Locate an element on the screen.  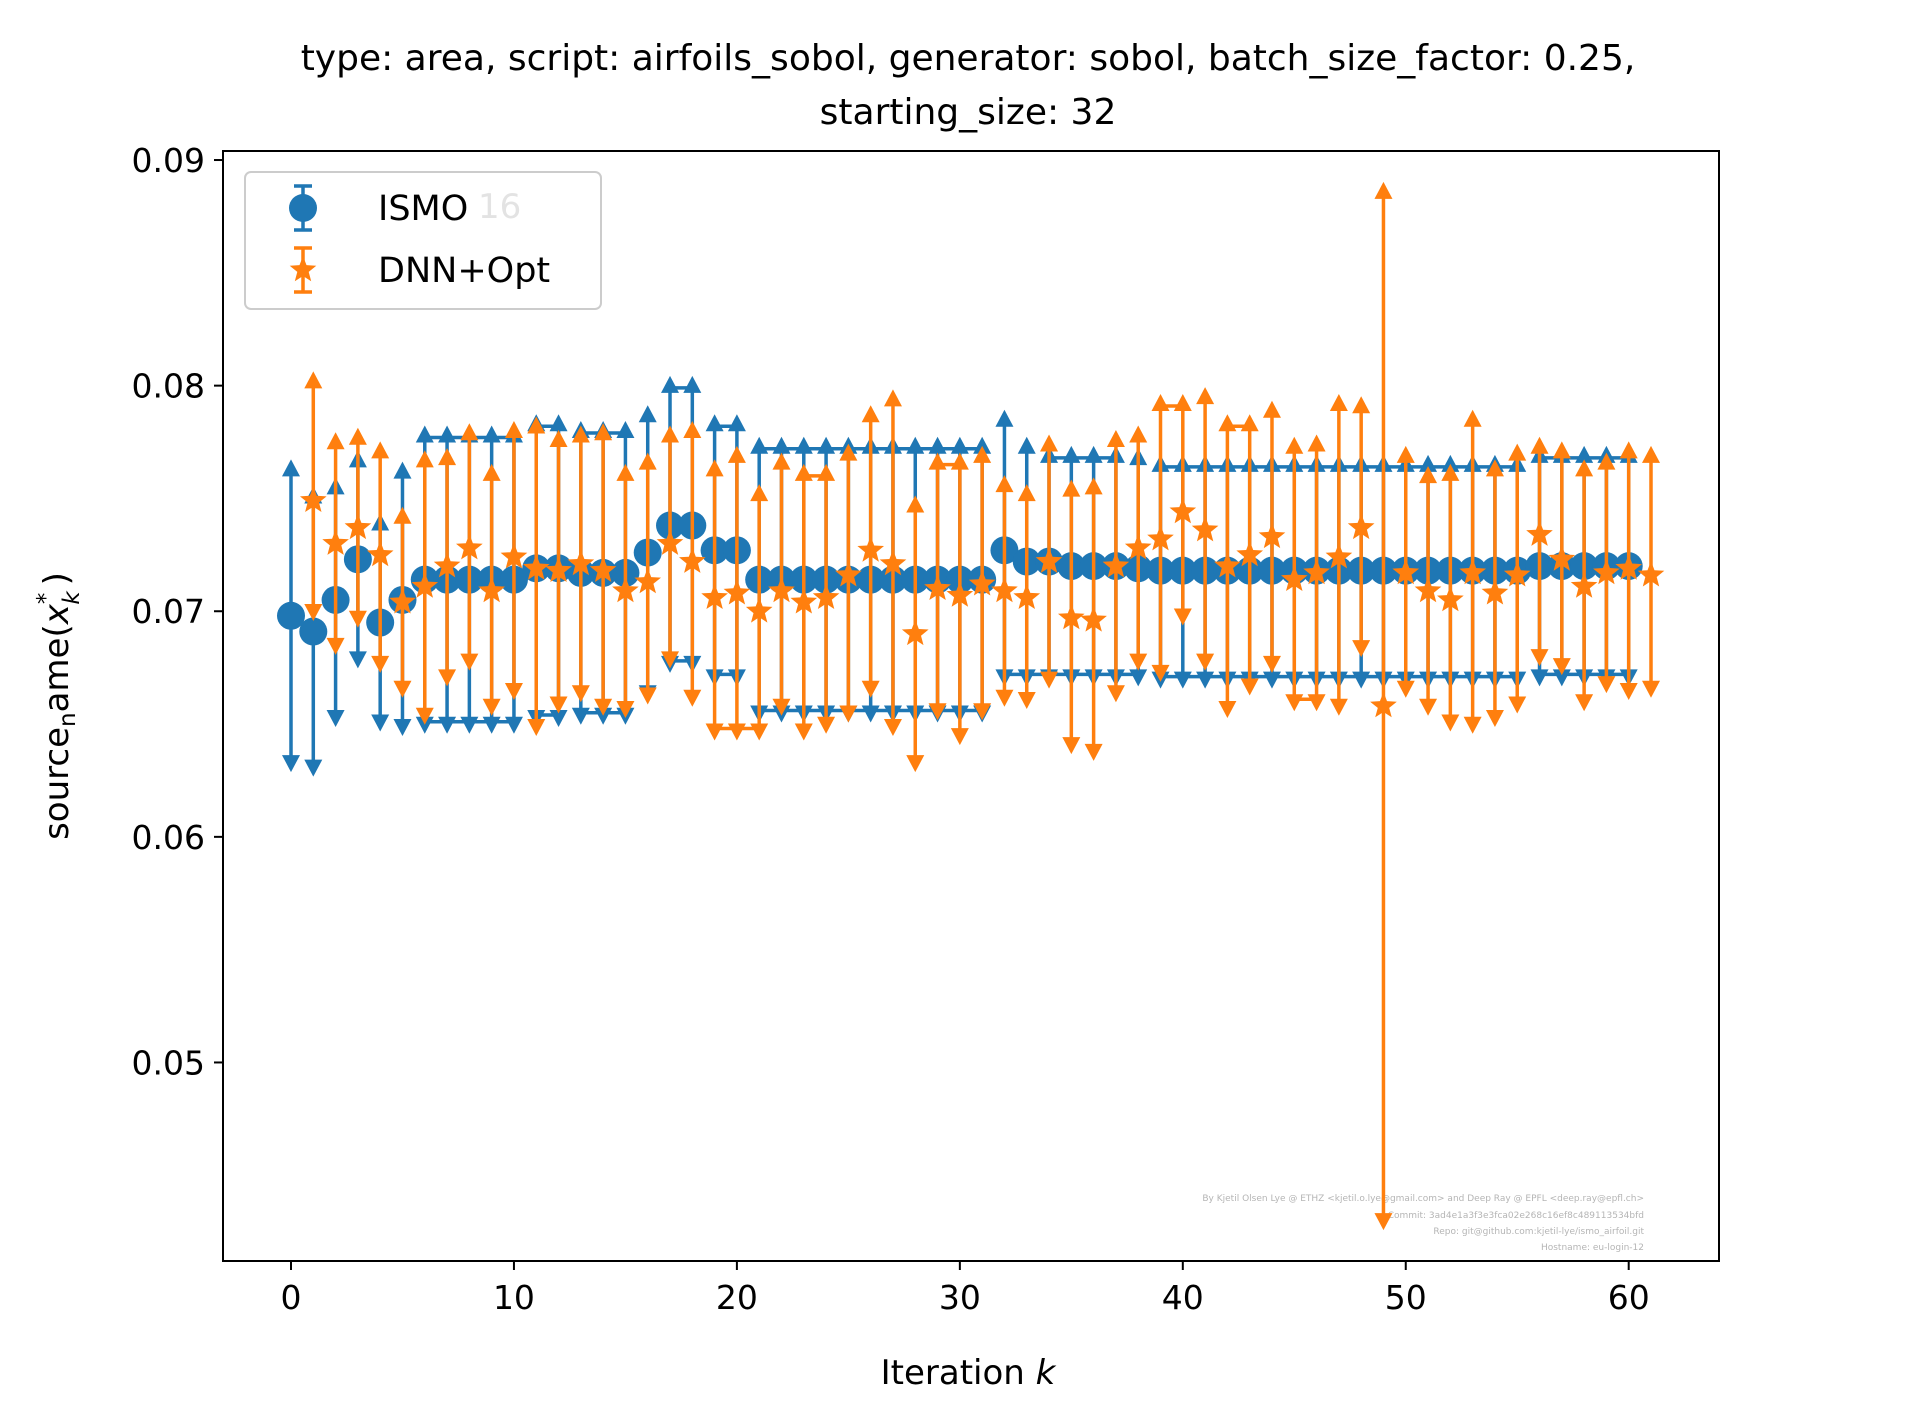
y-axis-label: sourcename(x*k) is located at coordinates (59, 706).